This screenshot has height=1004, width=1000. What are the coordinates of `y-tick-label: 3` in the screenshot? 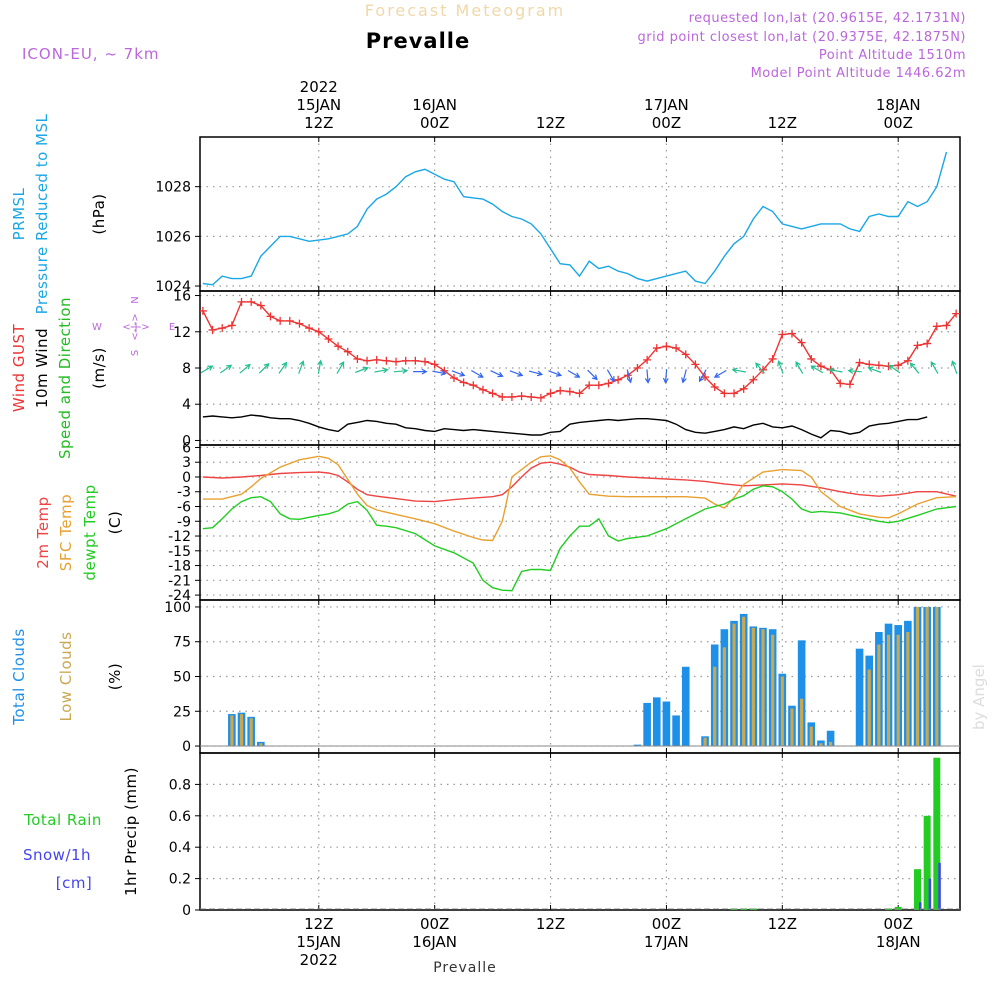 It's located at (186, 463).